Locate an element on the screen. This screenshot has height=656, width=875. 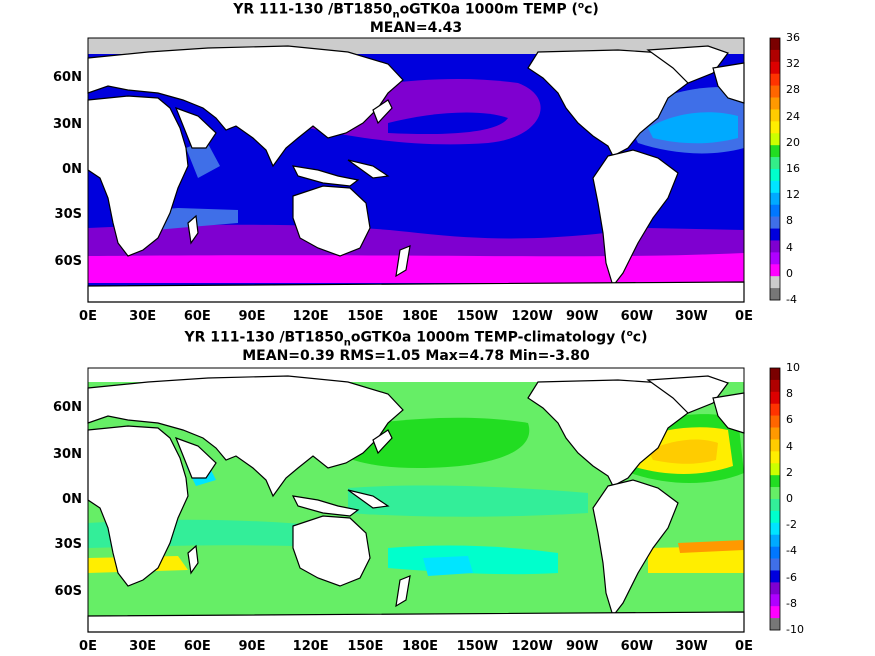
colorbar-tick-label: 24 is located at coordinates (793, 116).